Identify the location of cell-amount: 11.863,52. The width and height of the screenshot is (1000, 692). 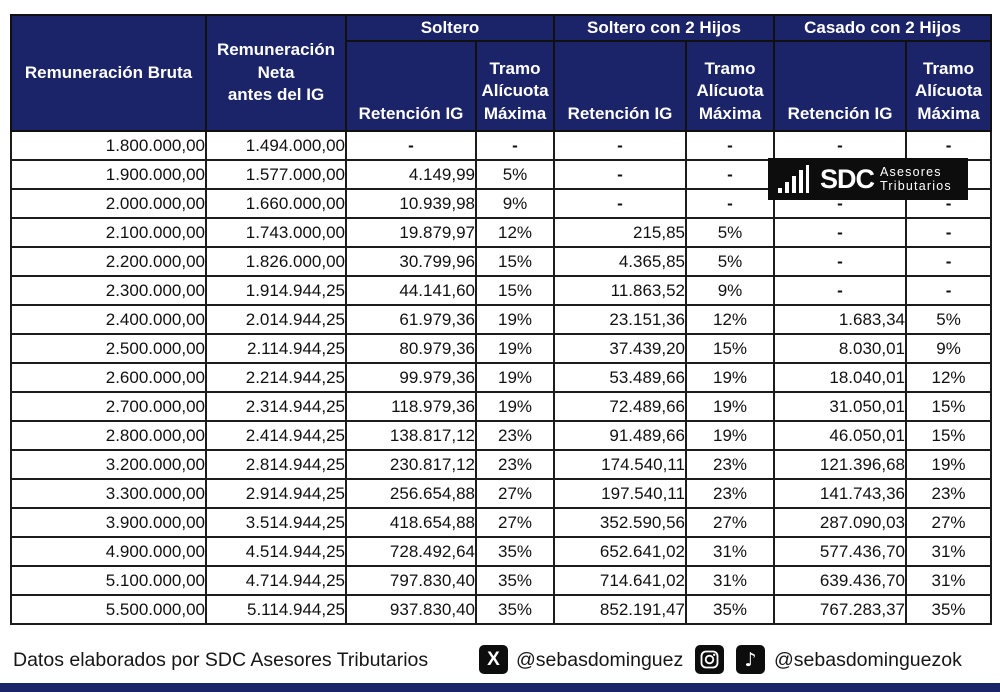
(620, 290).